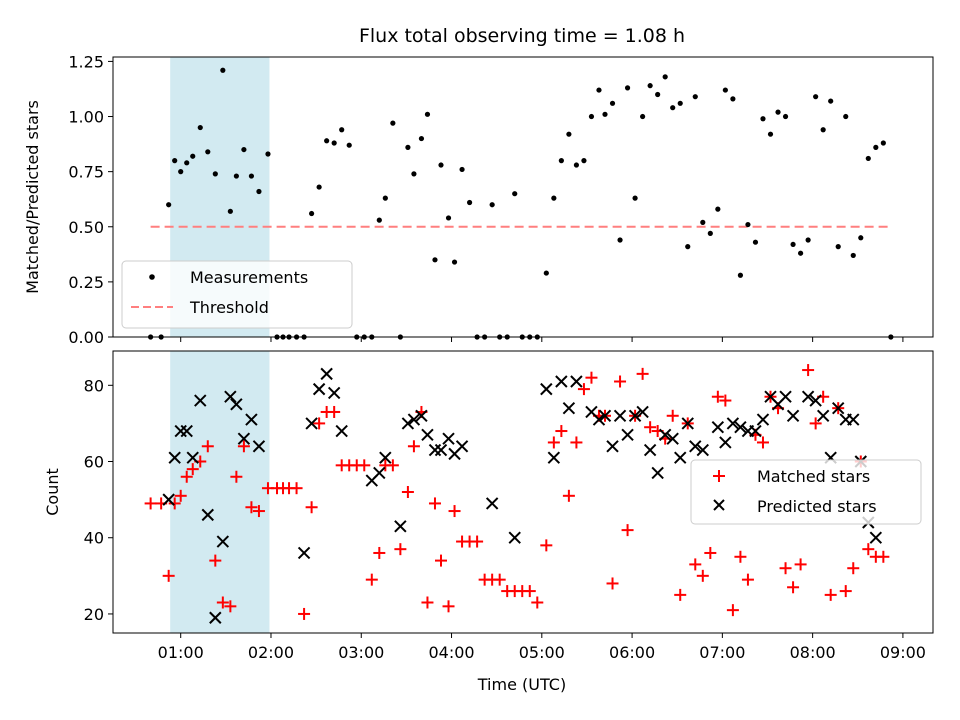 The height and width of the screenshot is (720, 960). I want to click on chart-title: Flux total observing time = 1.08 h, so click(522, 36).